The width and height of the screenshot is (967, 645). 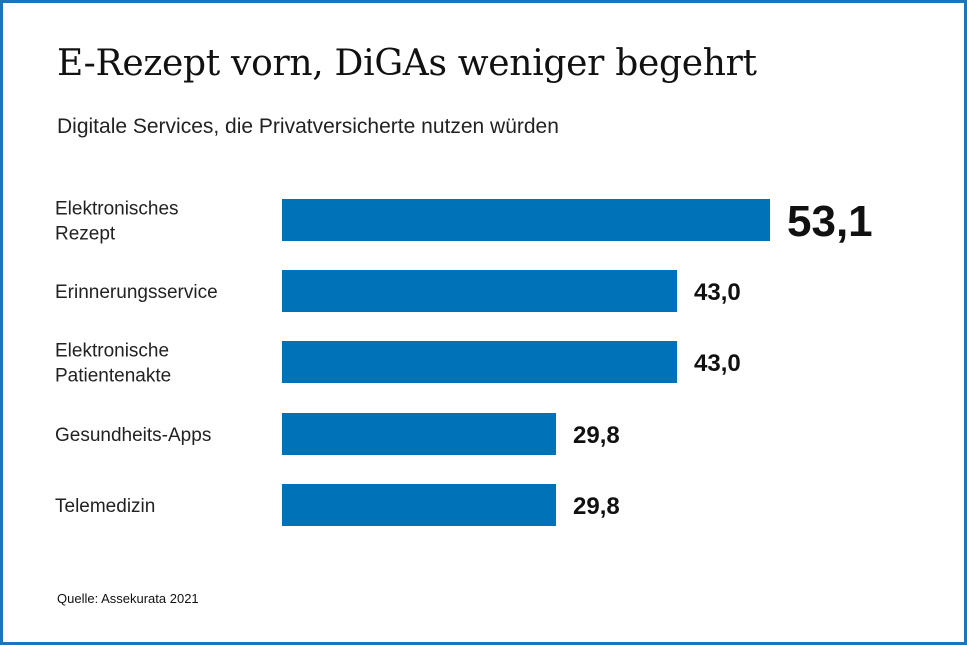 I want to click on source-note: Quelle: Assekurata 2021, so click(x=128, y=598).